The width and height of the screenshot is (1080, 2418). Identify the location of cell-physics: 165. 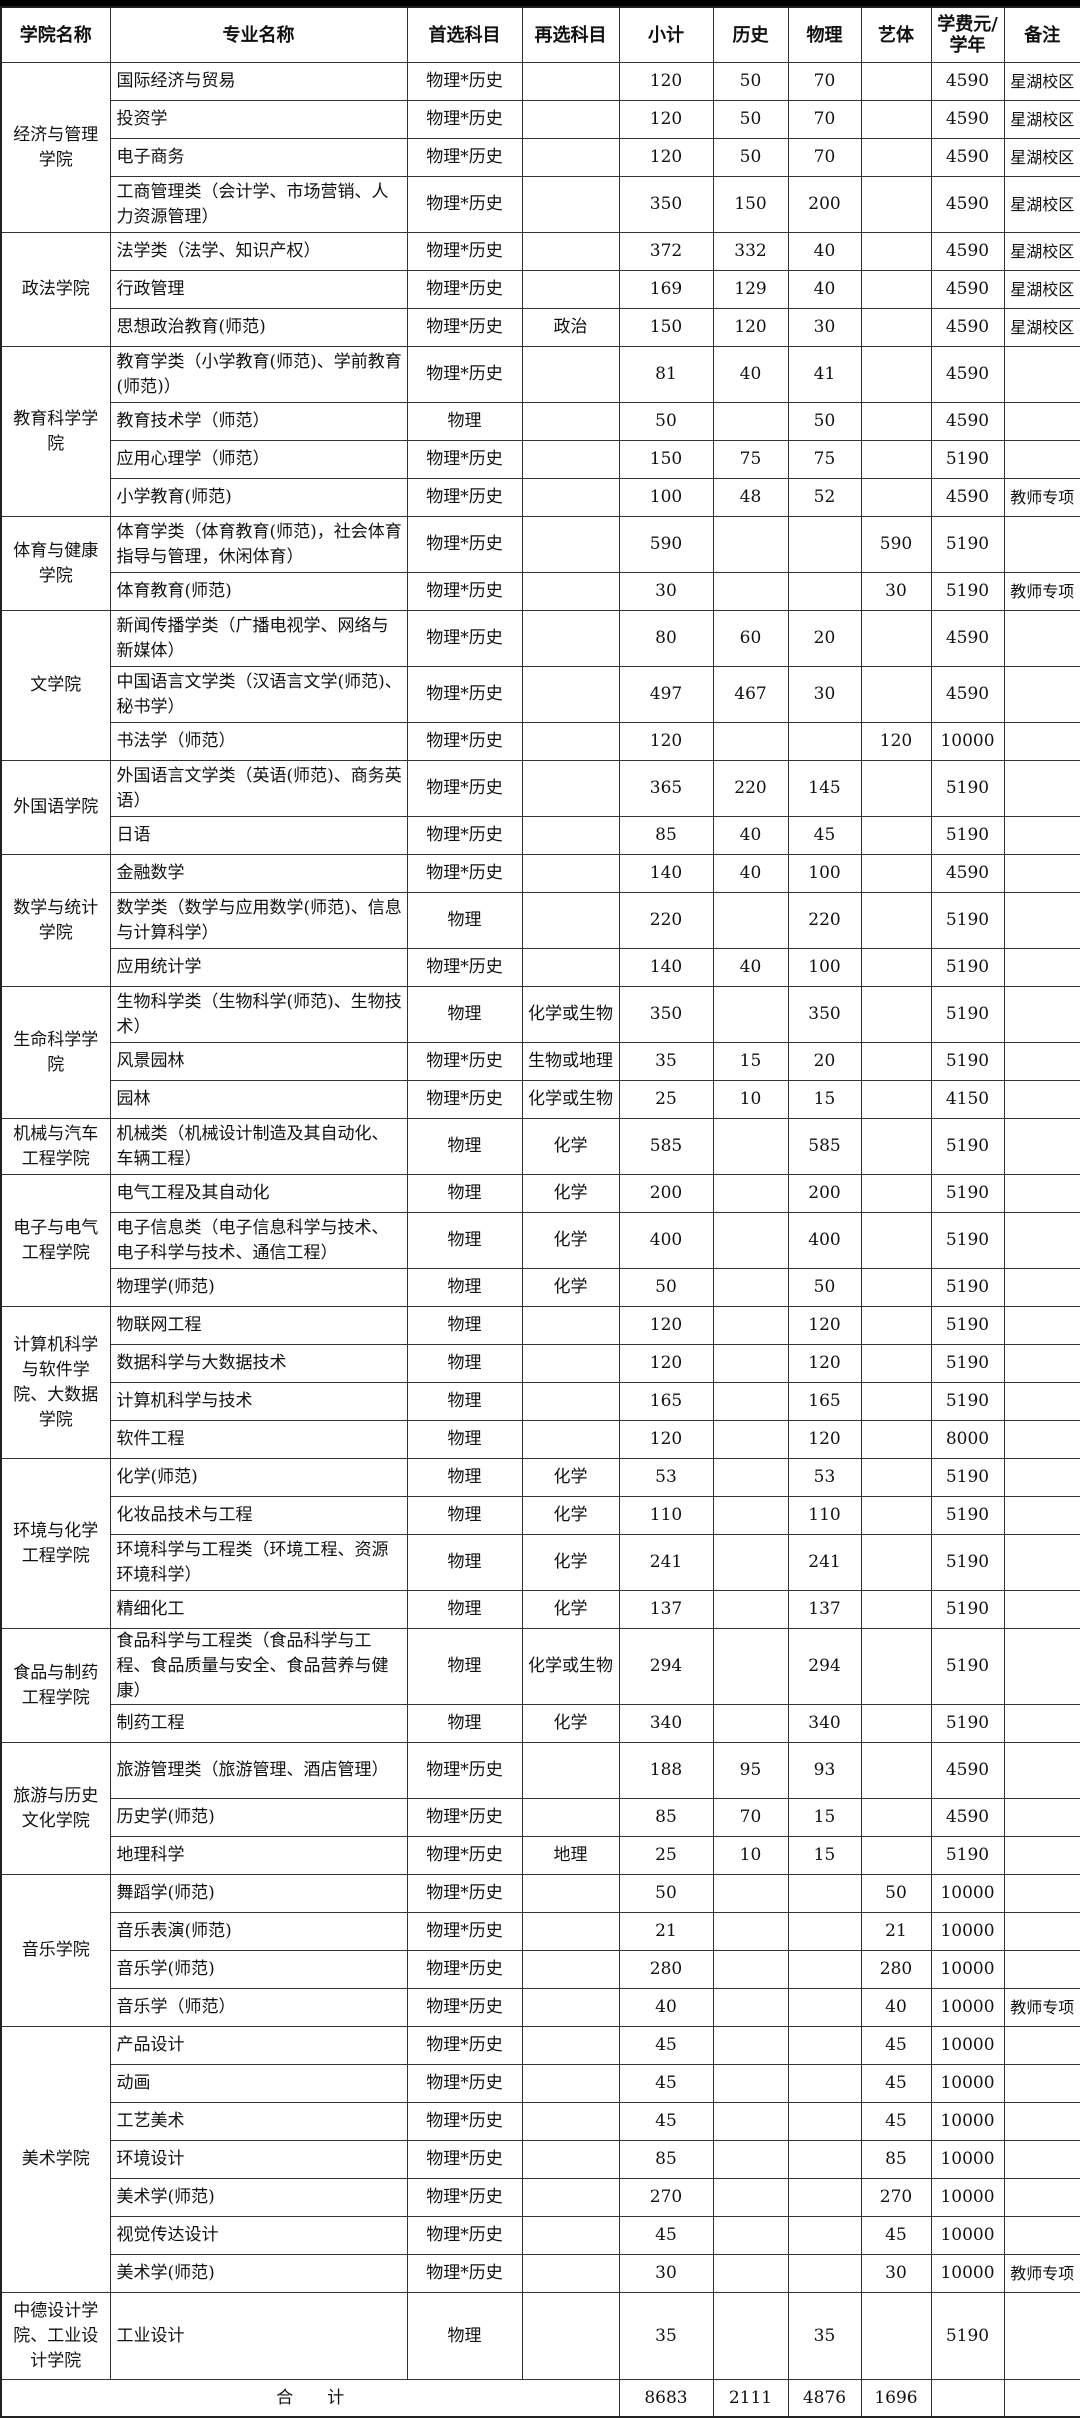
(824, 1401).